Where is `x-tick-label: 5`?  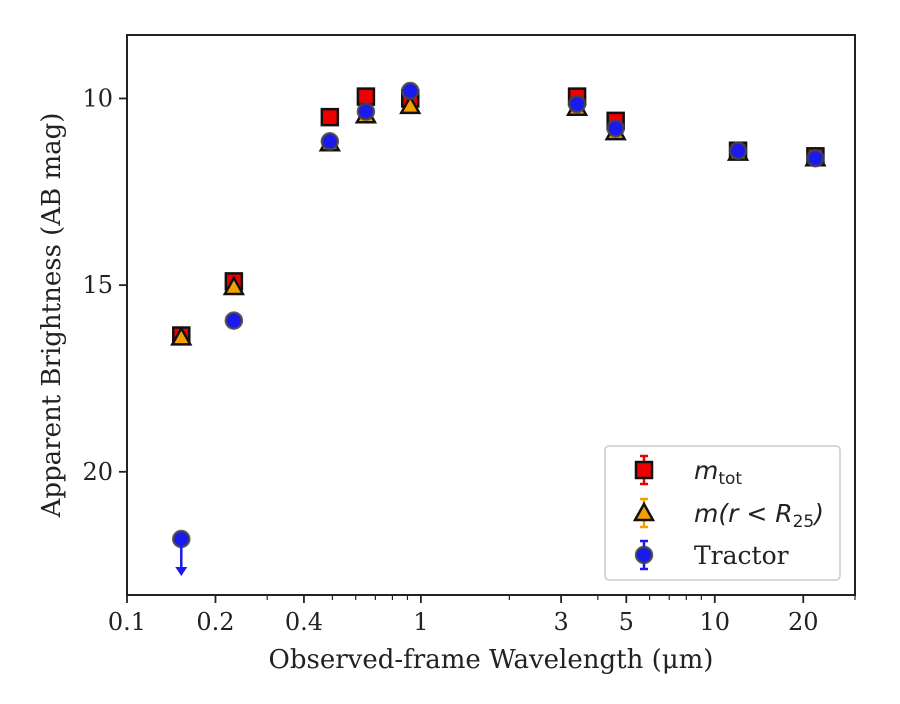 x-tick-label: 5 is located at coordinates (626, 622).